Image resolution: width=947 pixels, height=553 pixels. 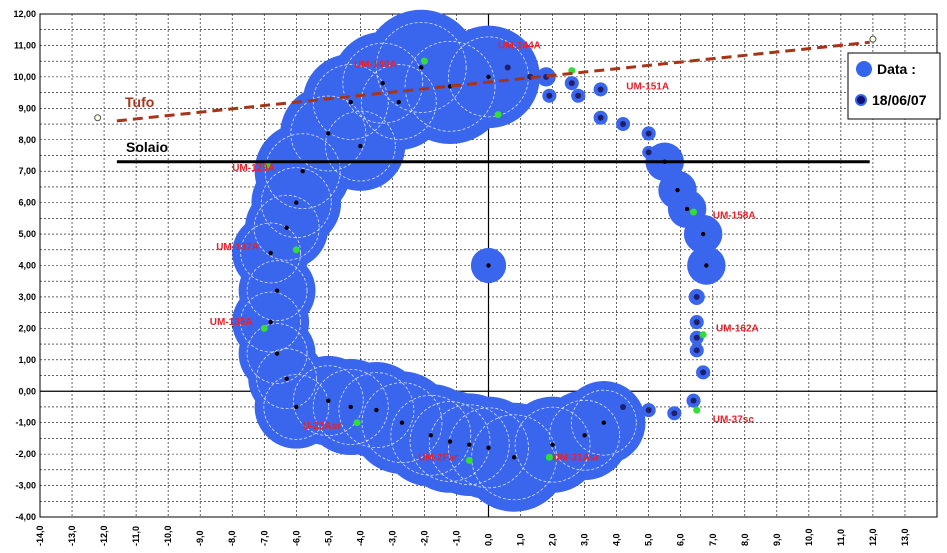 I want to click on x-tick-label: 10,0, so click(x=809, y=537).